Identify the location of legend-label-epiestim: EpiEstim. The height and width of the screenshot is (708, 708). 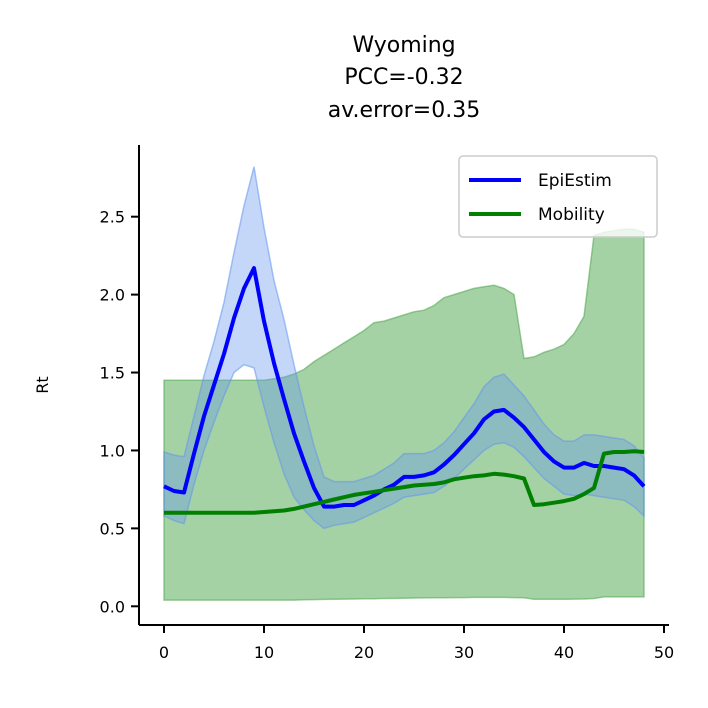
(575, 181).